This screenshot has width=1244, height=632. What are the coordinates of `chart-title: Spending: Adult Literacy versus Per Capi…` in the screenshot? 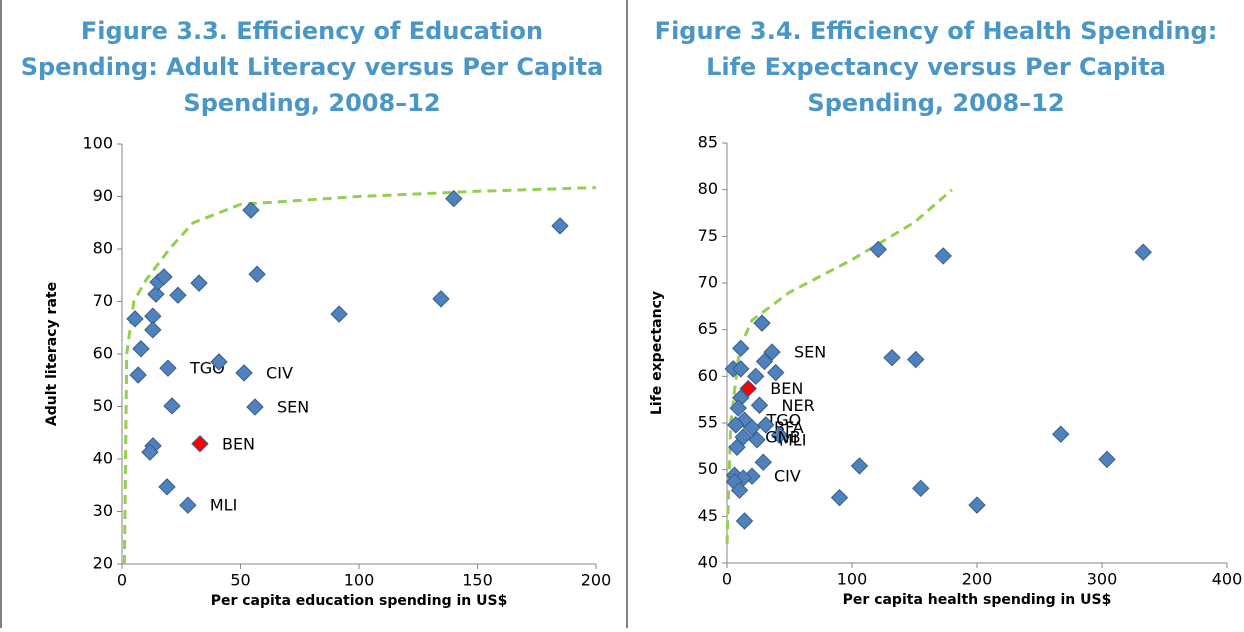 It's located at (312, 67).